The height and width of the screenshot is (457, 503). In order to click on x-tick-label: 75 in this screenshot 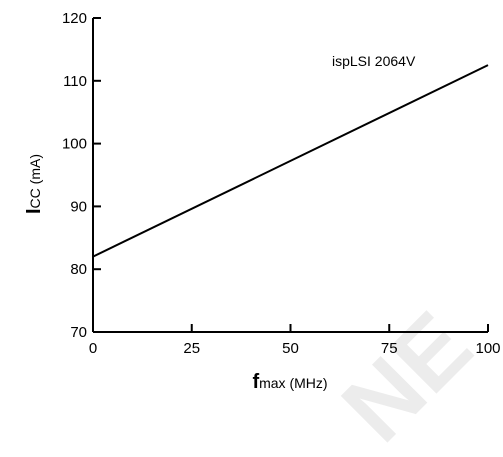, I will do `click(389, 348)`.